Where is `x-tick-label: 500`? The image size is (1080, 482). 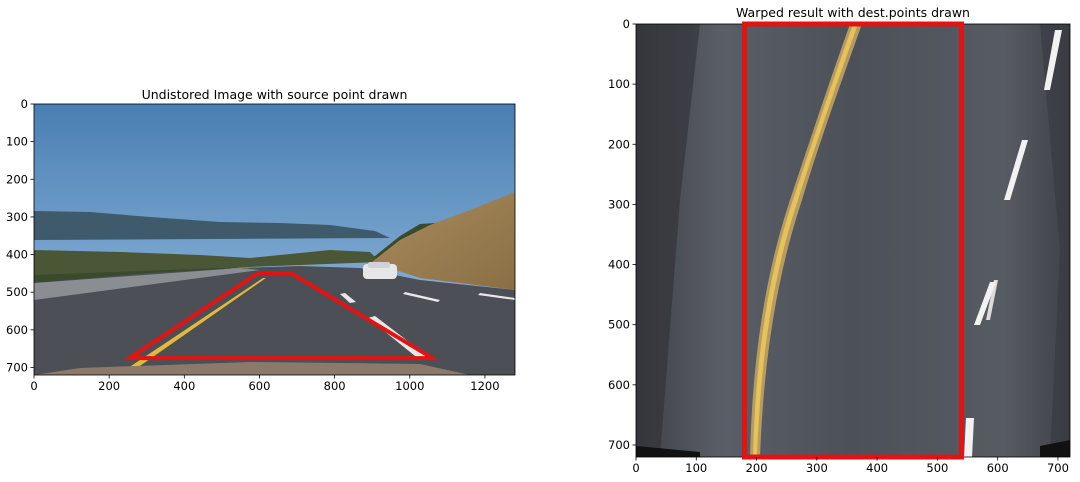
x-tick-label: 500 is located at coordinates (937, 468).